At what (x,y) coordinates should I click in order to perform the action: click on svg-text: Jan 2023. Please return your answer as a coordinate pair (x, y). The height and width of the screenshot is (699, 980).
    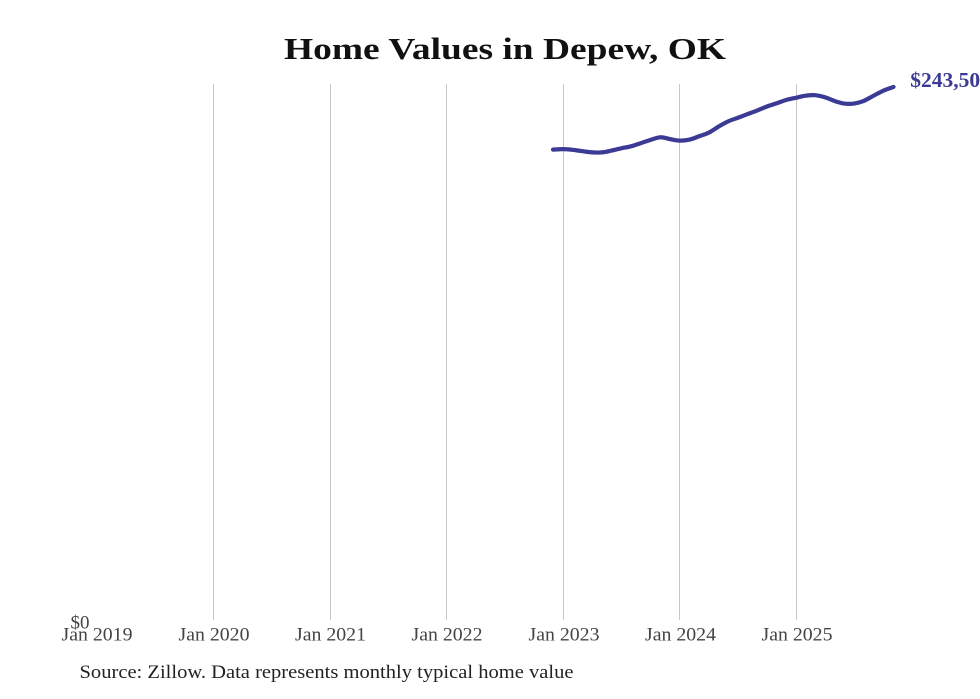
    Looking at the image, I should click on (564, 635).